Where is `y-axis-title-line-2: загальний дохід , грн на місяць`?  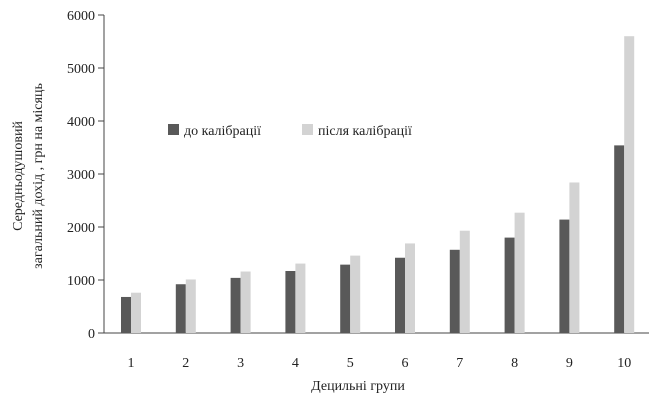
y-axis-title-line-2: загальний дохід , грн на місяць is located at coordinates (38, 176).